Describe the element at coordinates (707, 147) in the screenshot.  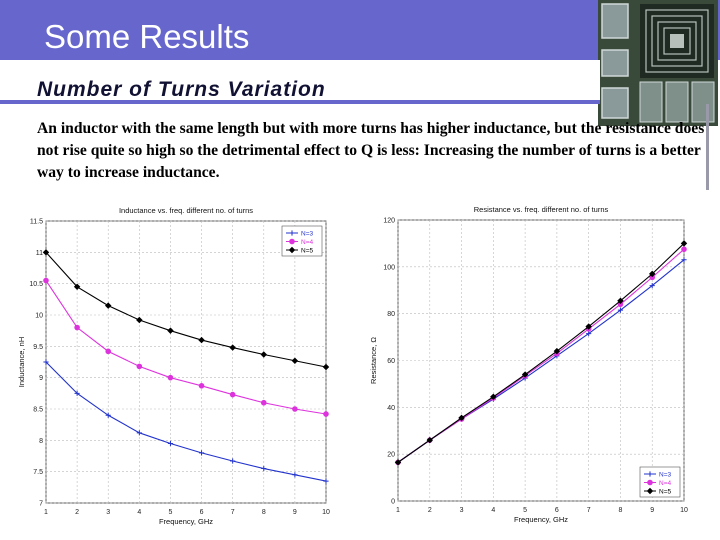
I see `right-divider` at that location.